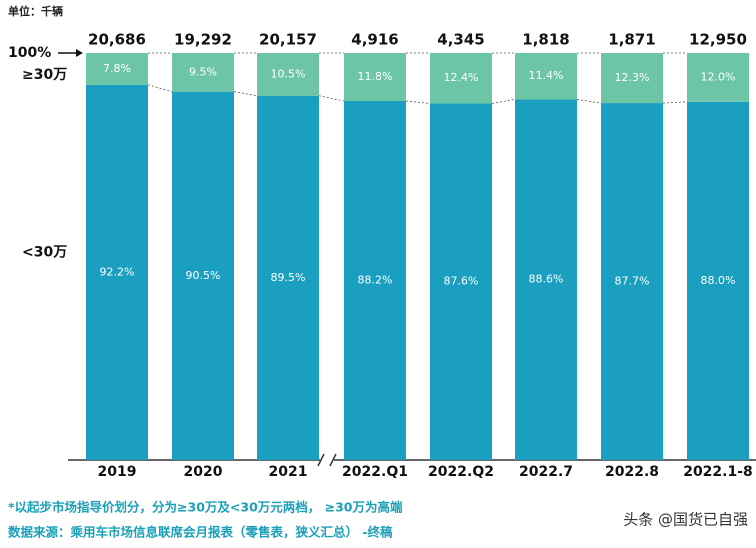  What do you see at coordinates (718, 472) in the screenshot?
I see `x-tick-label: 2022.1-8` at bounding box center [718, 472].